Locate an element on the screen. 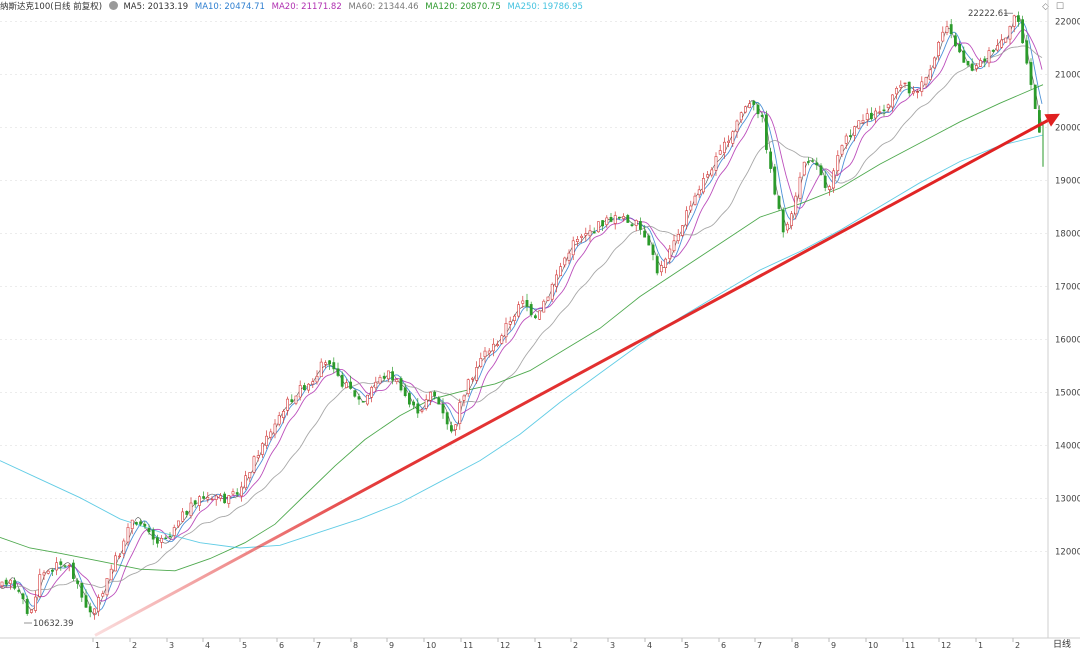 This screenshot has height=651, width=1080. high-annotation: 22222.61 is located at coordinates (988, 14).